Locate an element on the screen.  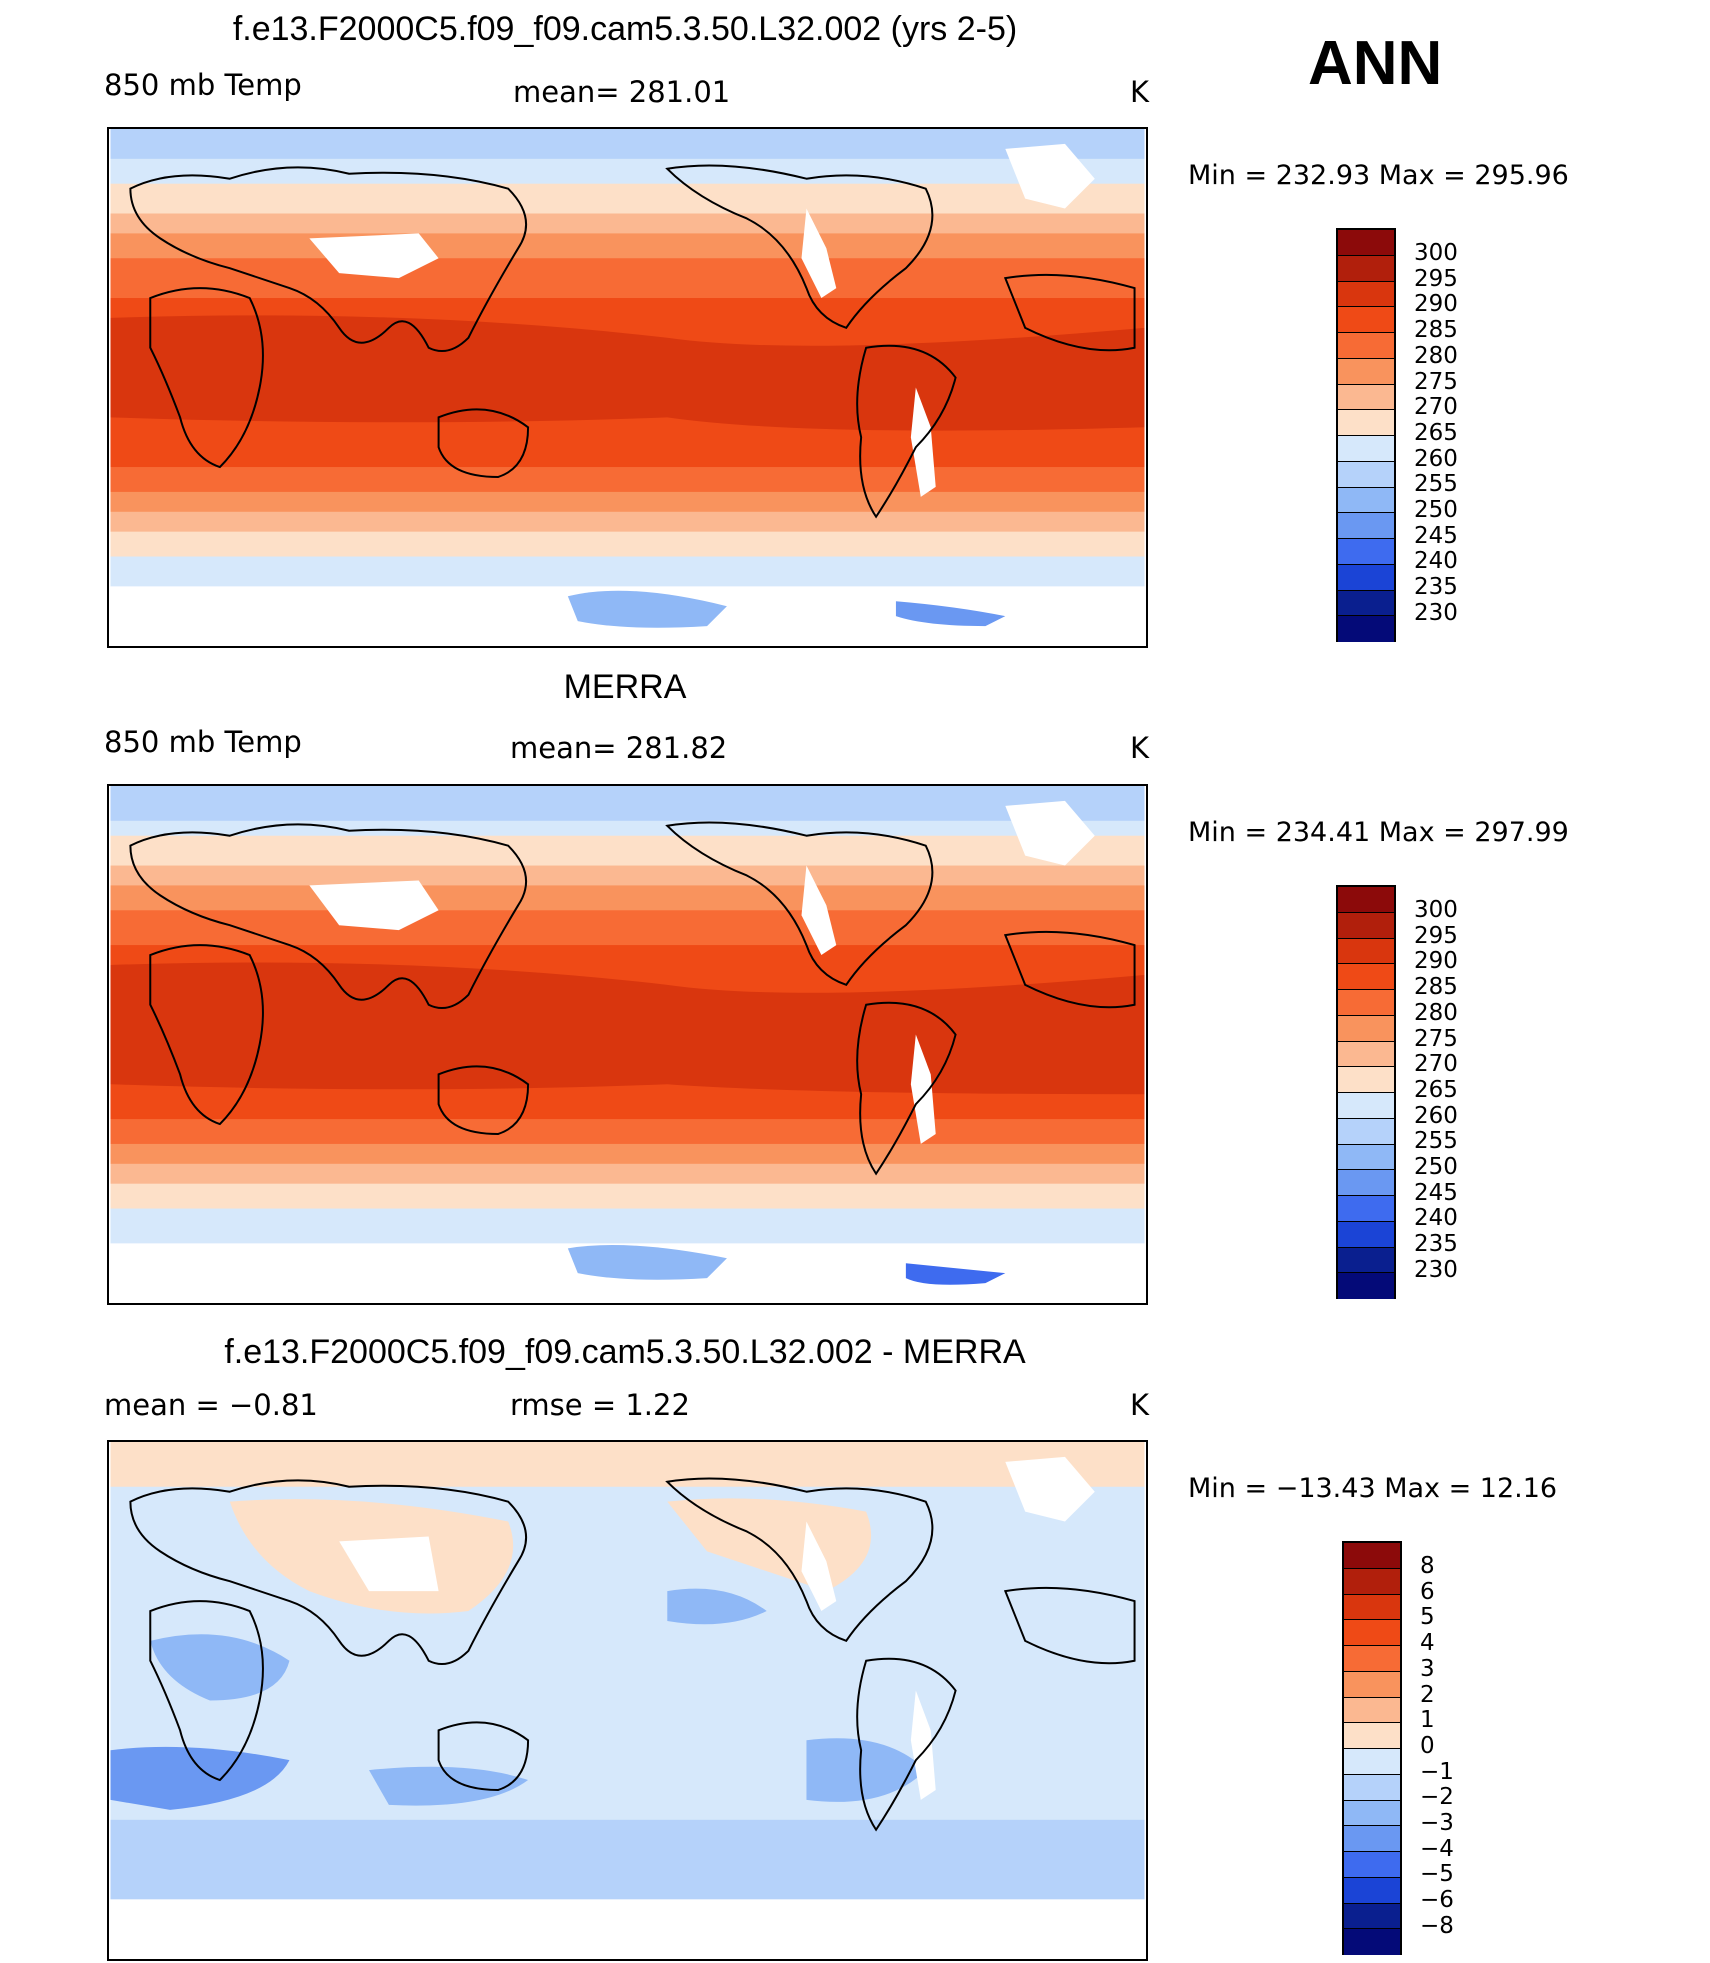
panel3-pacific-cool is located at coordinates (717, 1606).